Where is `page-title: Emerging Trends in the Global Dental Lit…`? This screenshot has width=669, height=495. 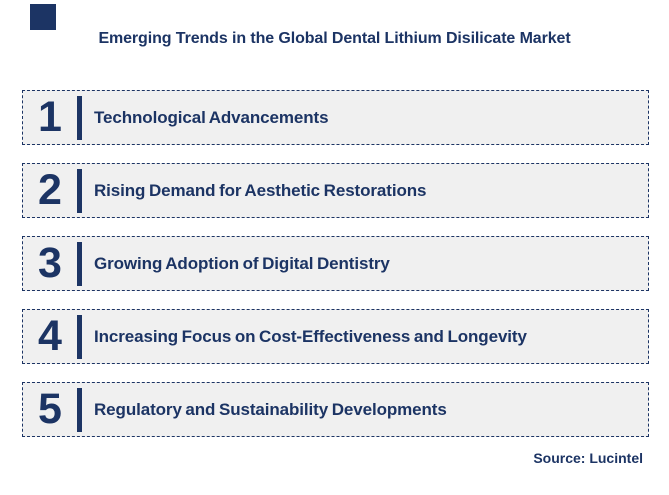 page-title: Emerging Trends in the Global Dental Lit… is located at coordinates (334, 38).